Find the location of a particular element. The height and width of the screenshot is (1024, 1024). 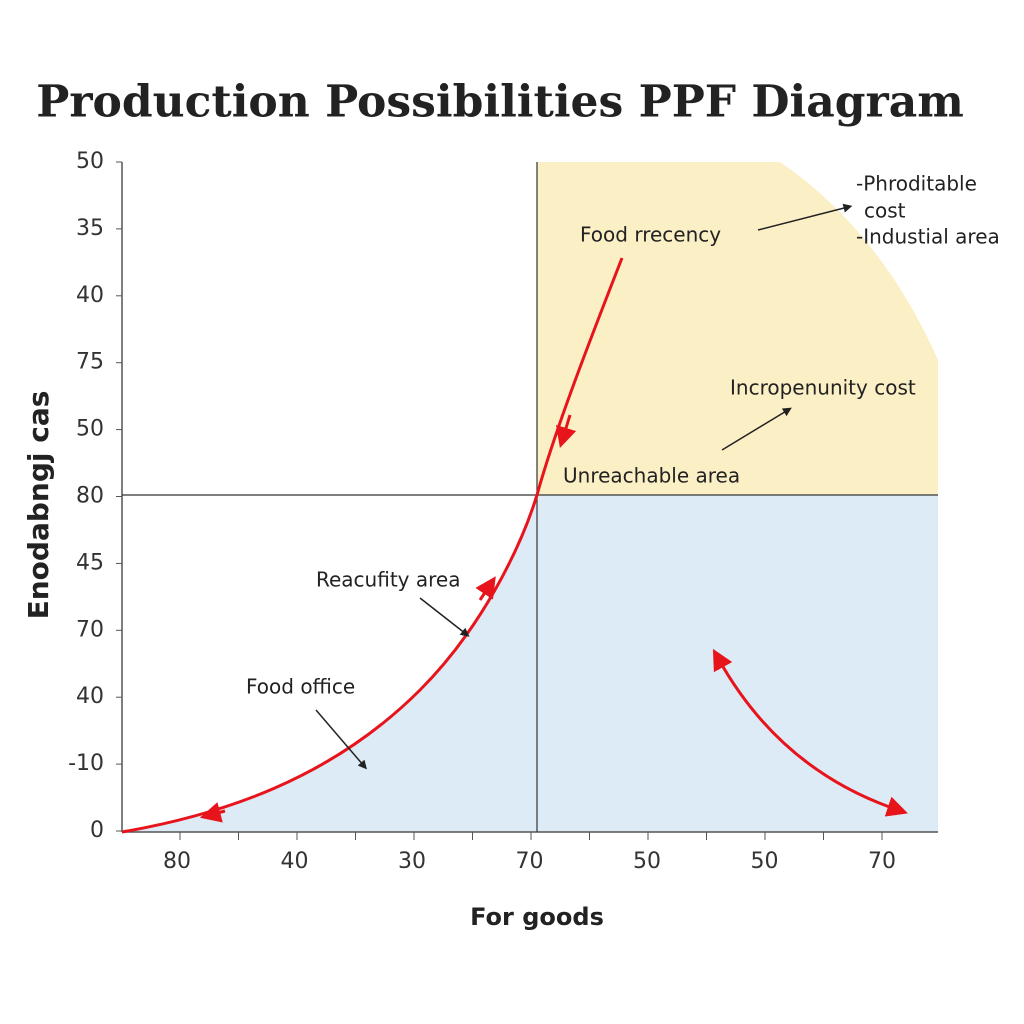

shift-arrow is located at coordinates (810, 732).